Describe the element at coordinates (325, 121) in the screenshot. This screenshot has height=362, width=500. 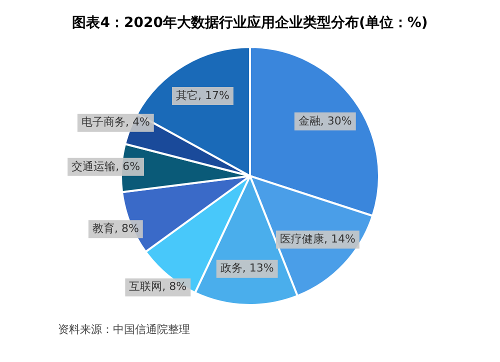
I see `slice-label: 金融, 30%` at that location.